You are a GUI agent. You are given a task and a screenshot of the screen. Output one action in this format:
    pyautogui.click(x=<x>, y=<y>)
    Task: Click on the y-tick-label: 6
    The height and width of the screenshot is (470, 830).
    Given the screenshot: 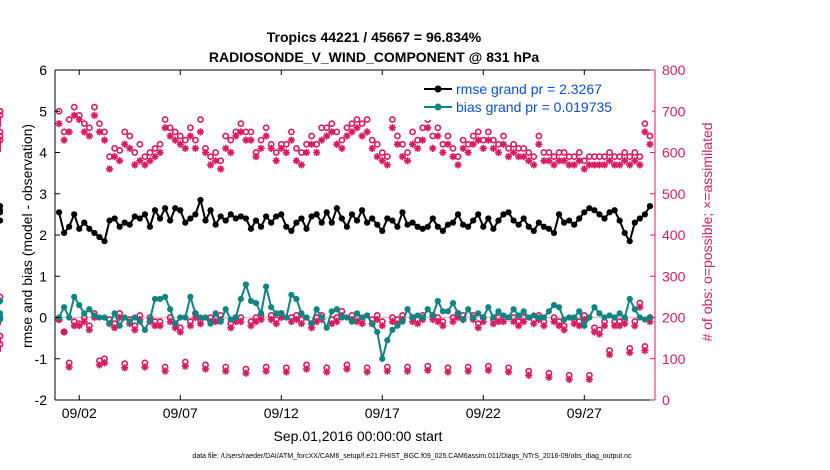 What is the action you would take?
    pyautogui.click(x=43, y=70)
    